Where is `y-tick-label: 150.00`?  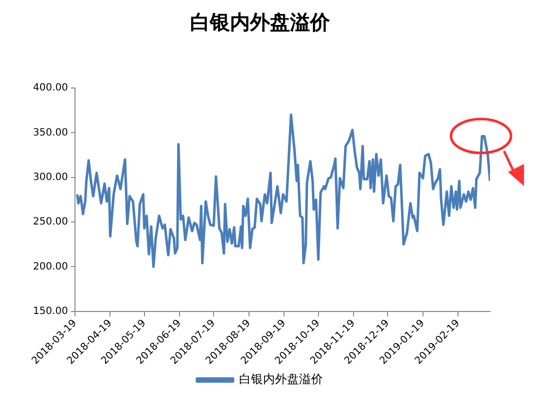
y-tick-label: 150.00 is located at coordinates (50, 312).